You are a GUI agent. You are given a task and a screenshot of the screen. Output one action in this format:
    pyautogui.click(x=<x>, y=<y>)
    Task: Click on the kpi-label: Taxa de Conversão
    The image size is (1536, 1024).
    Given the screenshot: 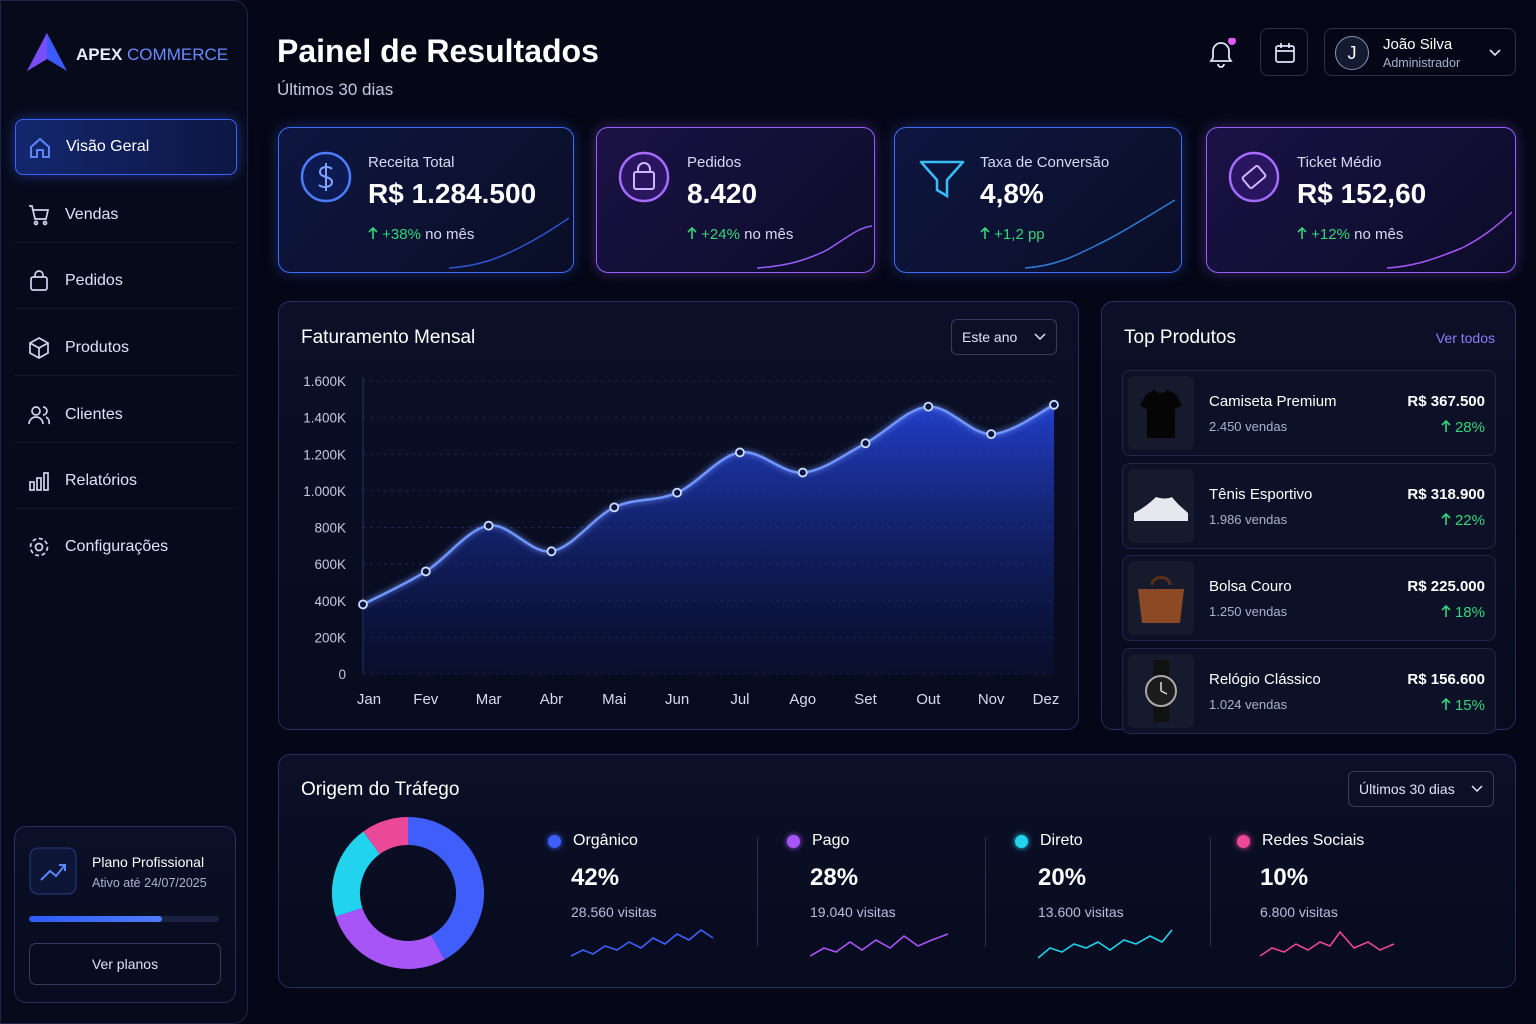 What is the action you would take?
    pyautogui.click(x=1045, y=162)
    